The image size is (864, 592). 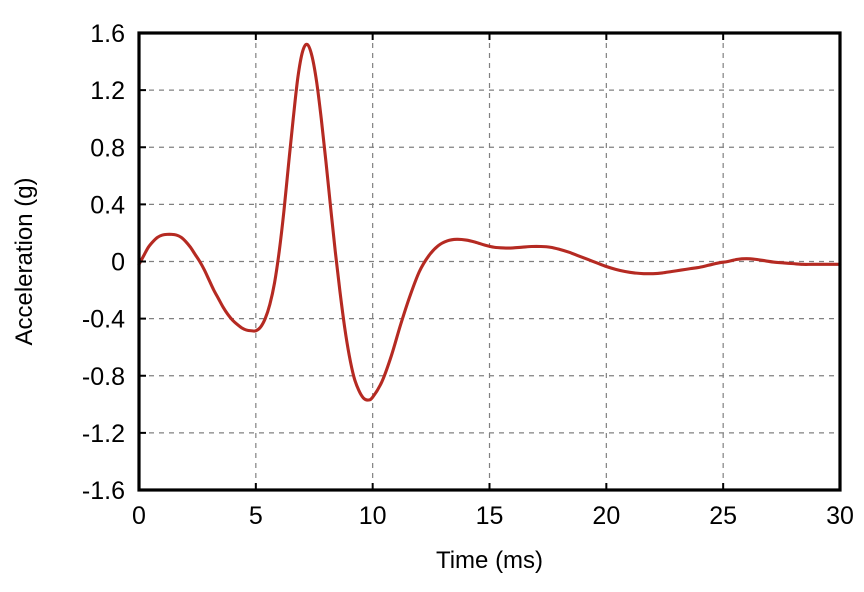 I want to click on y-tick-label: 1.2, so click(x=107, y=91).